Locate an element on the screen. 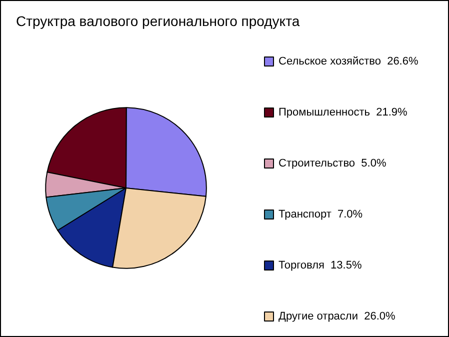 The image size is (449, 337). legend-label: Транспорт 7.0% is located at coordinates (320, 214).